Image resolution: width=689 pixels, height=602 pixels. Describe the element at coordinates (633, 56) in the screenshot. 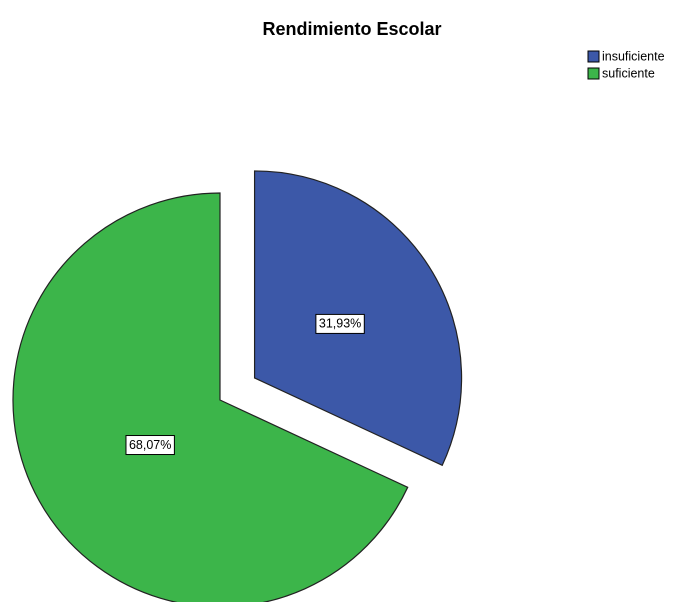

I see `legend-label: insuficiente` at that location.